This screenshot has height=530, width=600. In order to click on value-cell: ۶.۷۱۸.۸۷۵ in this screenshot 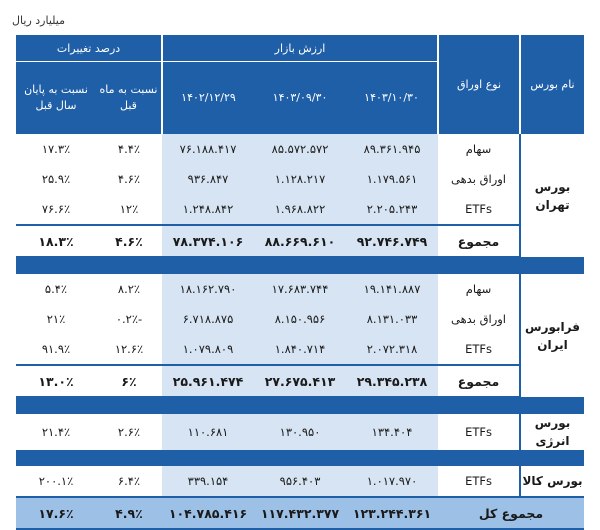, I will do `click(208, 319)`.